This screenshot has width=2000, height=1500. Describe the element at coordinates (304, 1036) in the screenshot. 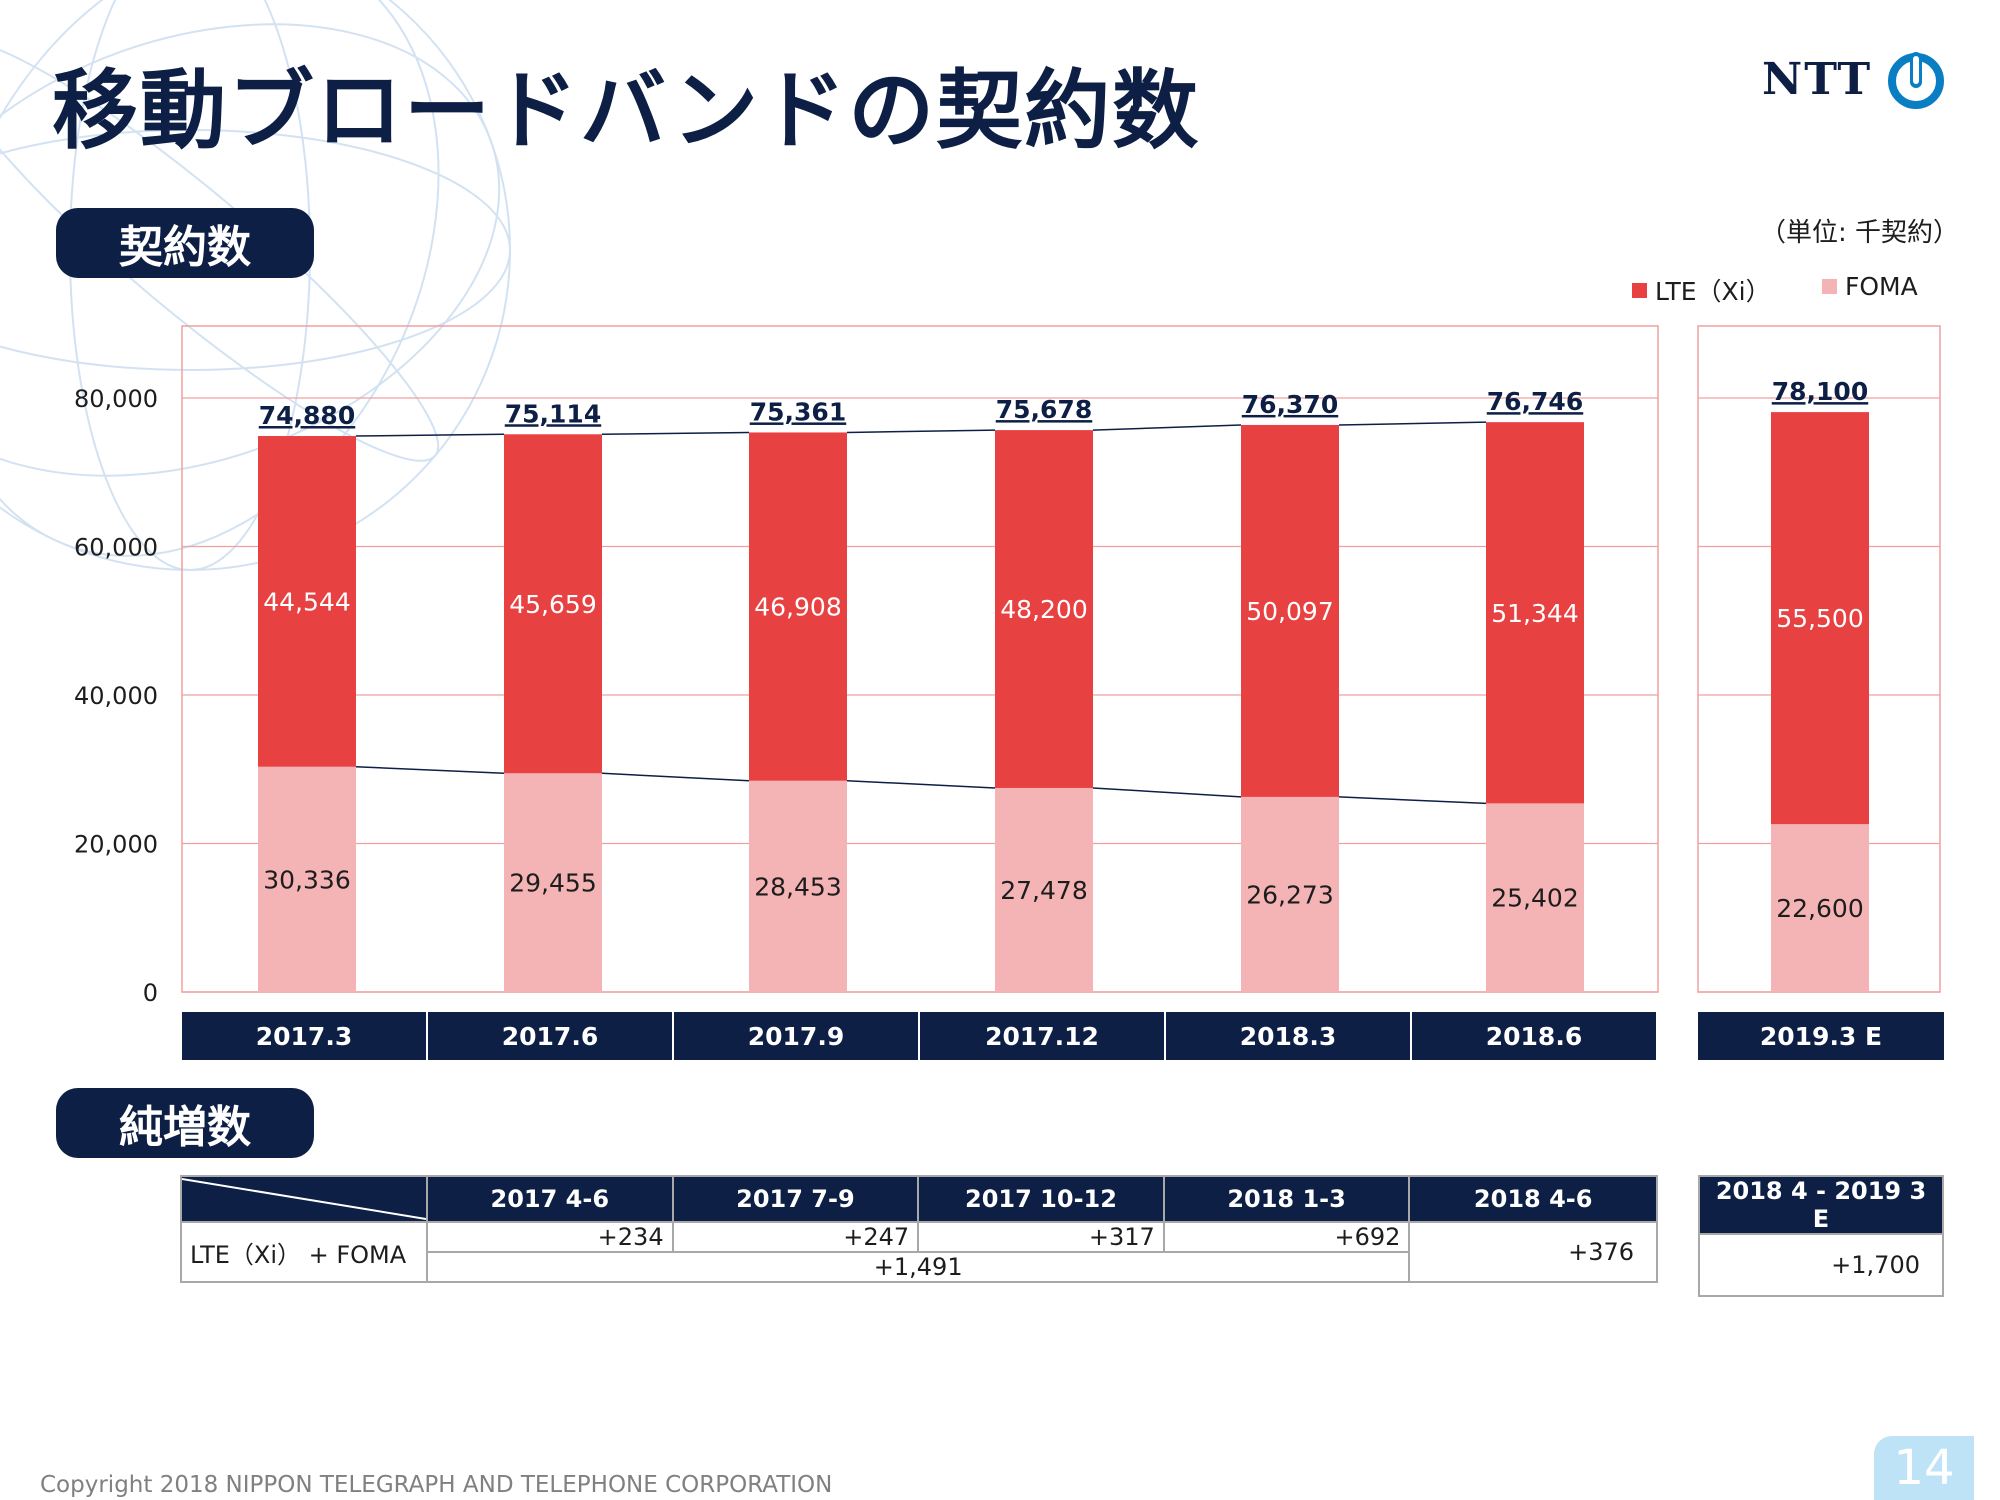

I see `category-label: 2017.3` at that location.